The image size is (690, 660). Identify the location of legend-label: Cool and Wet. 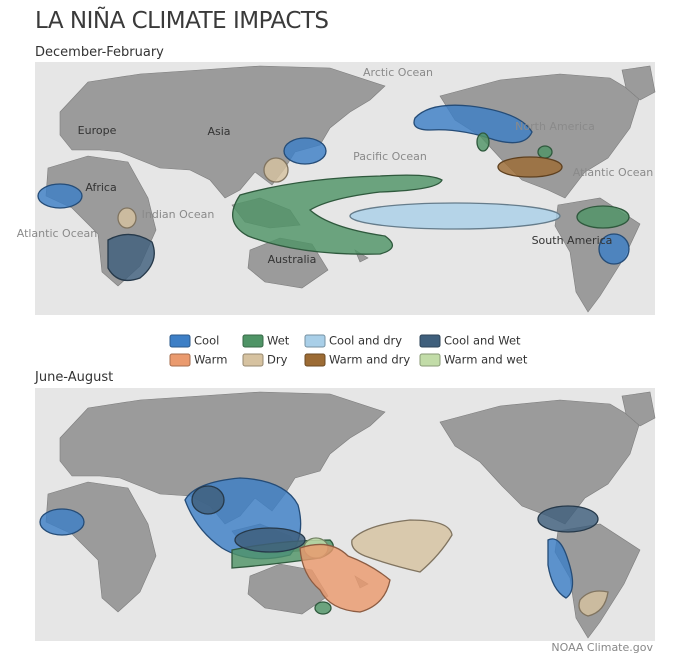
(482, 341).